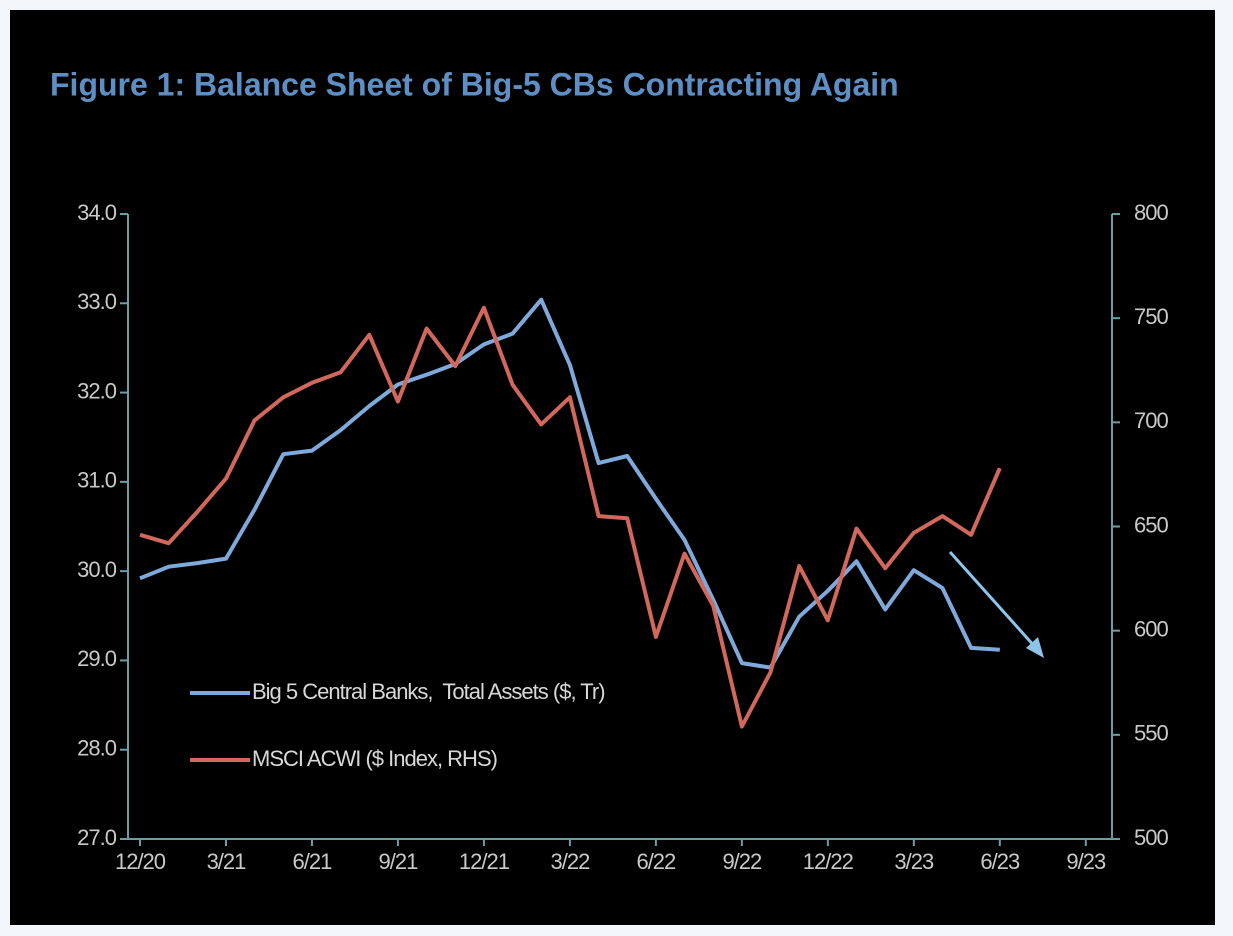 This screenshot has height=936, width=1233. Describe the element at coordinates (227, 861) in the screenshot. I see `x-tick-label: 3/21` at that location.